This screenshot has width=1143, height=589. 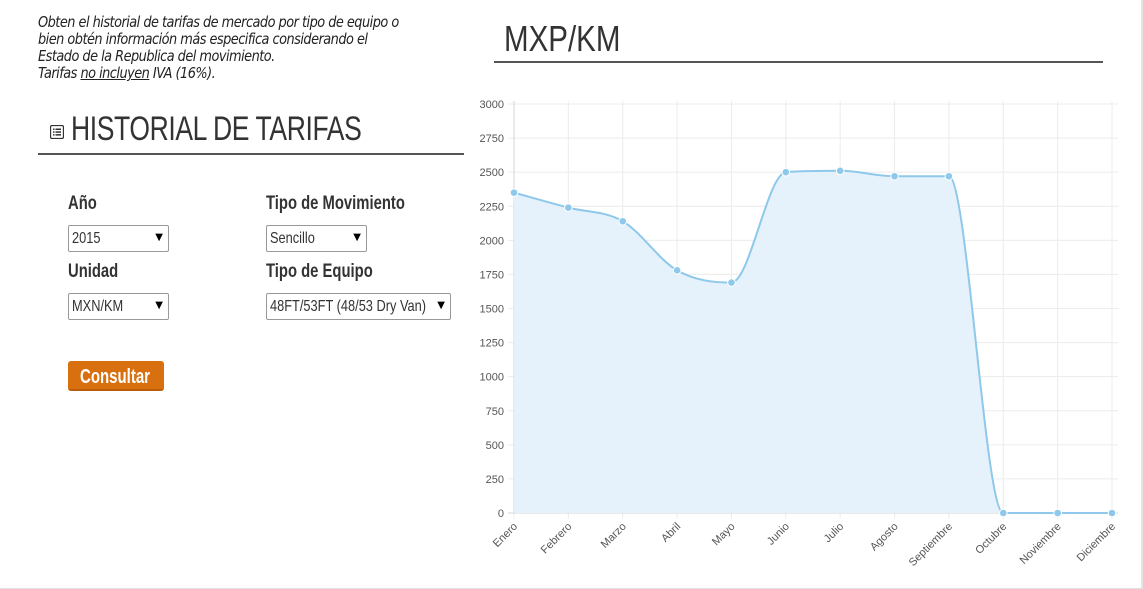 What do you see at coordinates (724, 535) in the screenshot?
I see `x-tick-label: Mayo` at bounding box center [724, 535].